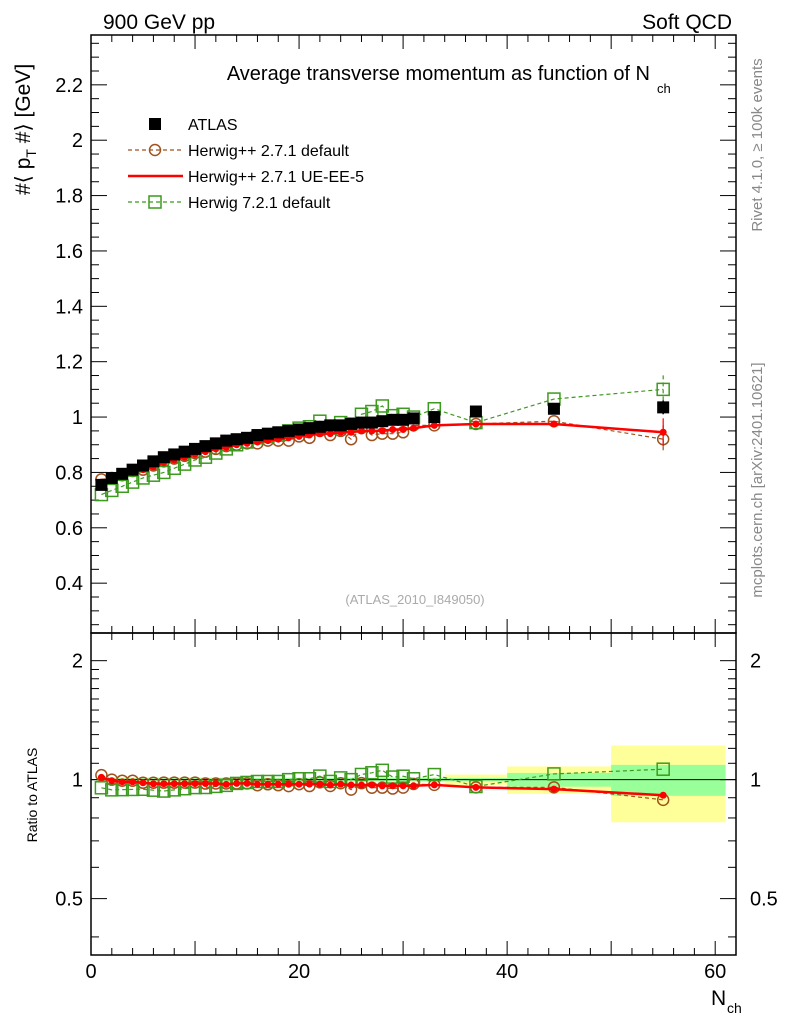 The width and height of the screenshot is (786, 1024). Describe the element at coordinates (755, 781) in the screenshot. I see `ratio-y-tick-label-right: 1` at that location.